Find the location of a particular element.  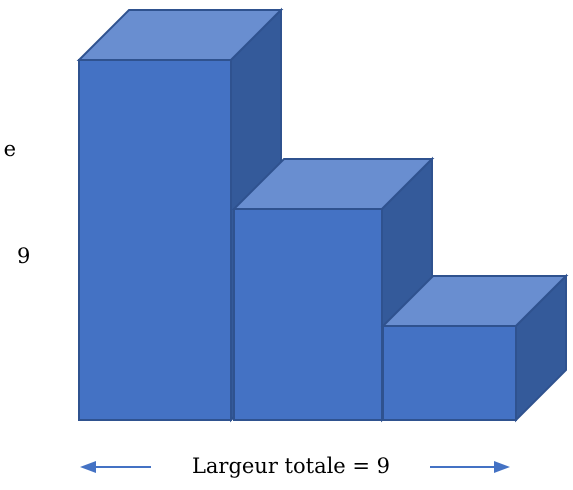

height-value-label: 9 is located at coordinates (24, 256).